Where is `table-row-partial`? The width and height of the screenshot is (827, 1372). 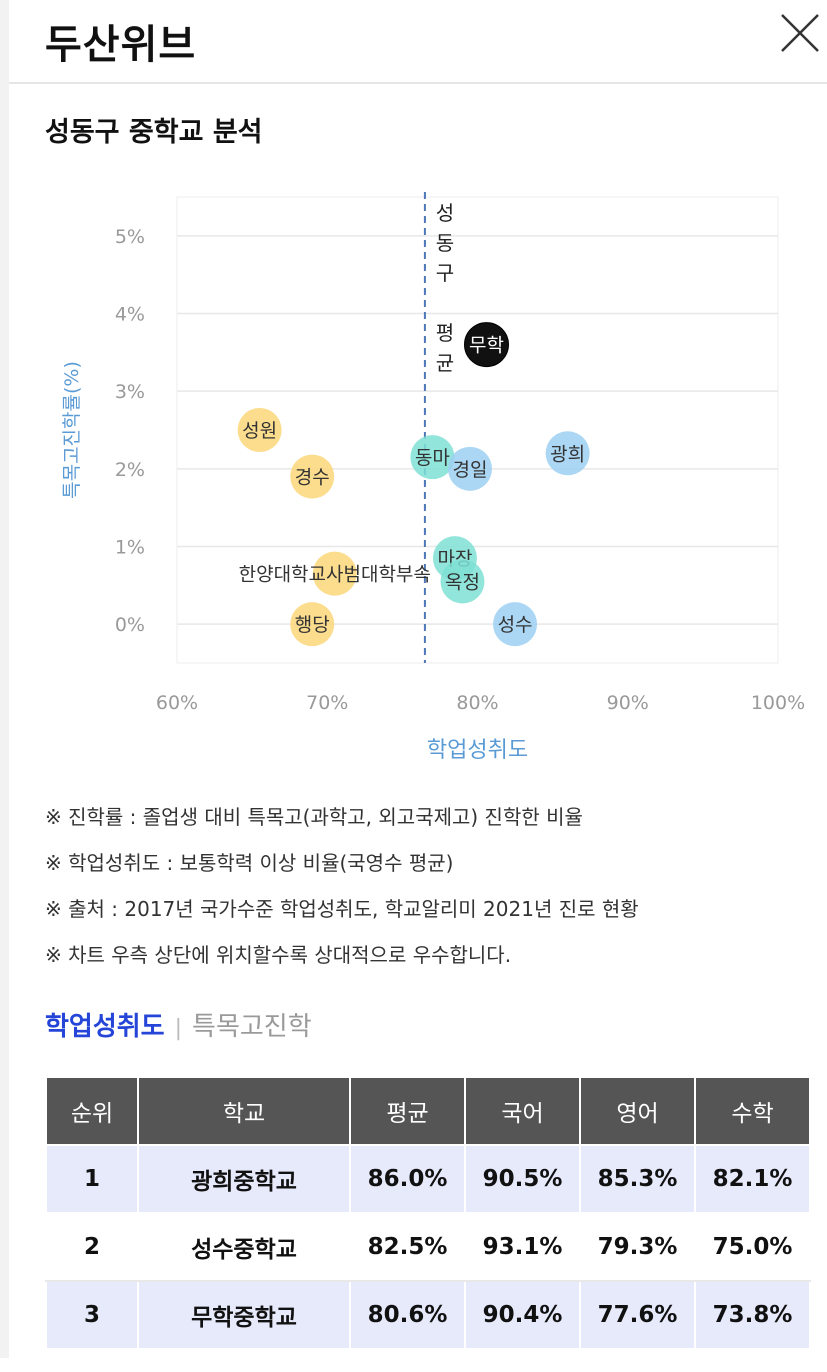
table-row-partial is located at coordinates (428, 1360).